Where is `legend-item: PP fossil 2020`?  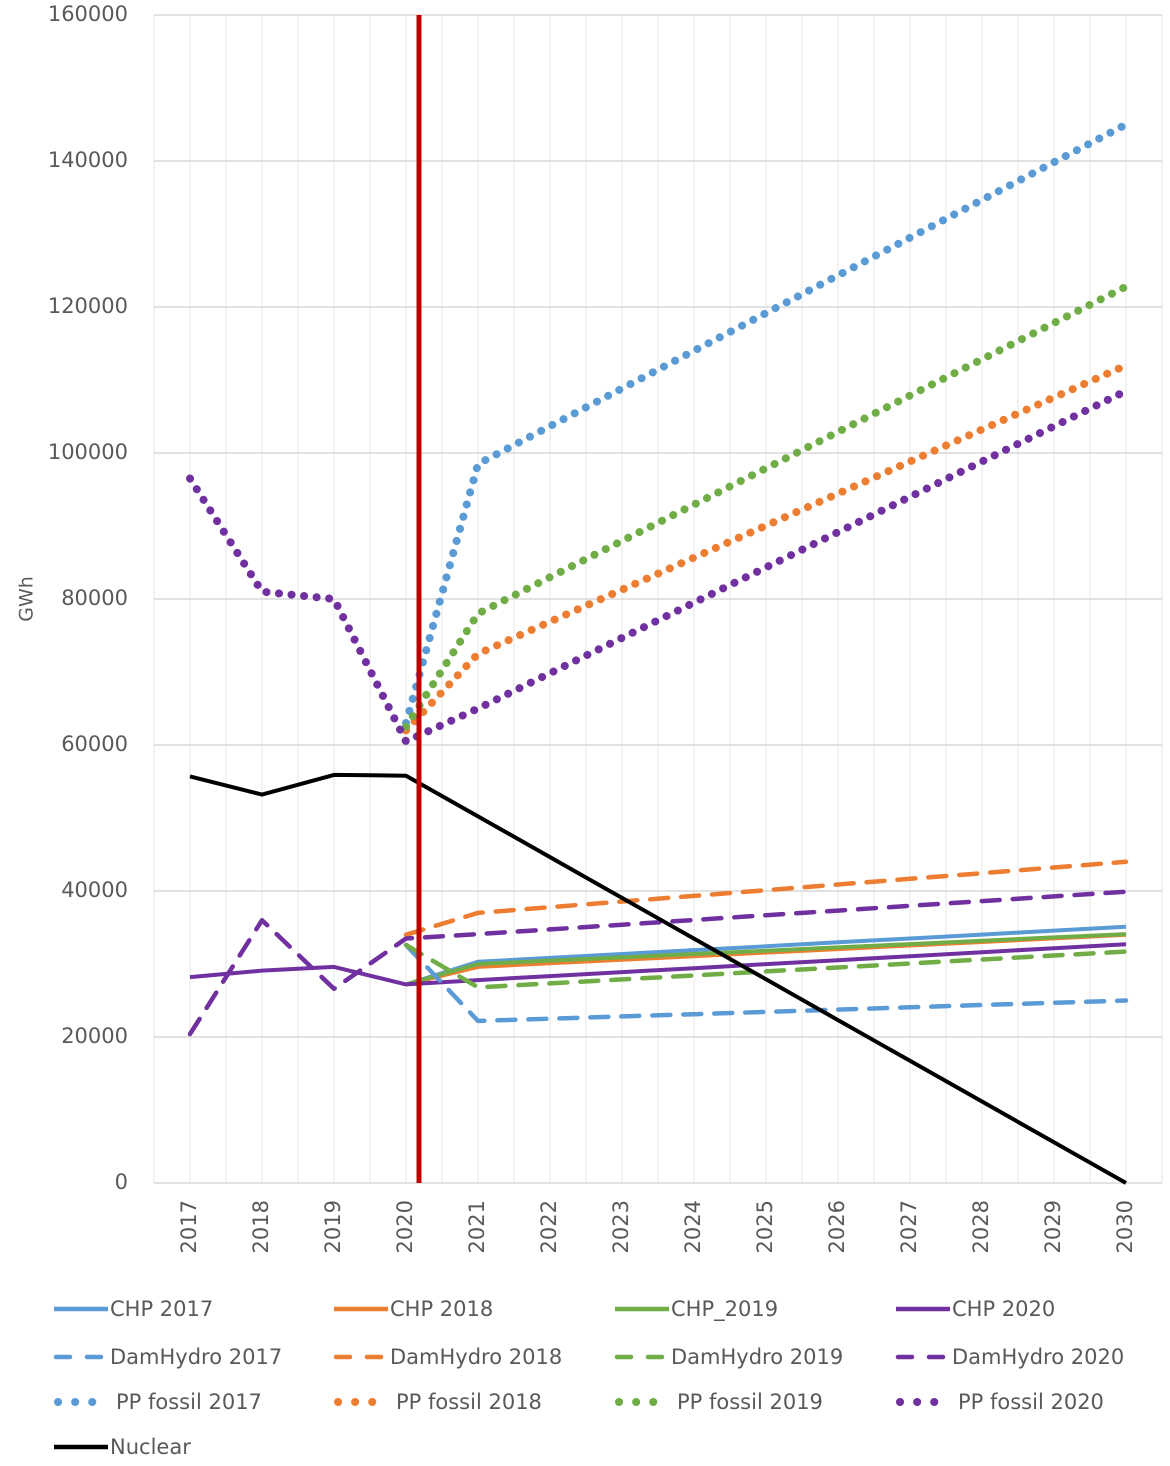
legend-item: PP fossil 2020 is located at coordinates (998, 1402).